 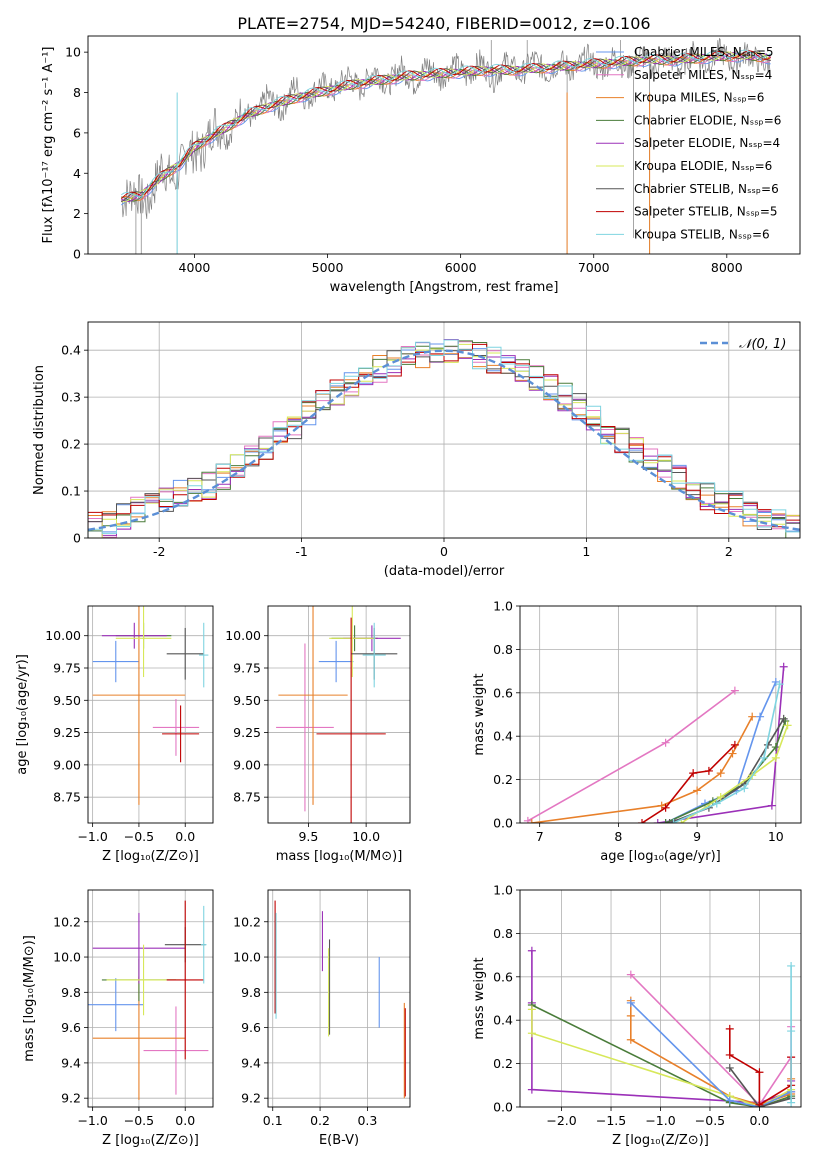 I want to click on y-tick-label: 10, so click(x=73, y=52).